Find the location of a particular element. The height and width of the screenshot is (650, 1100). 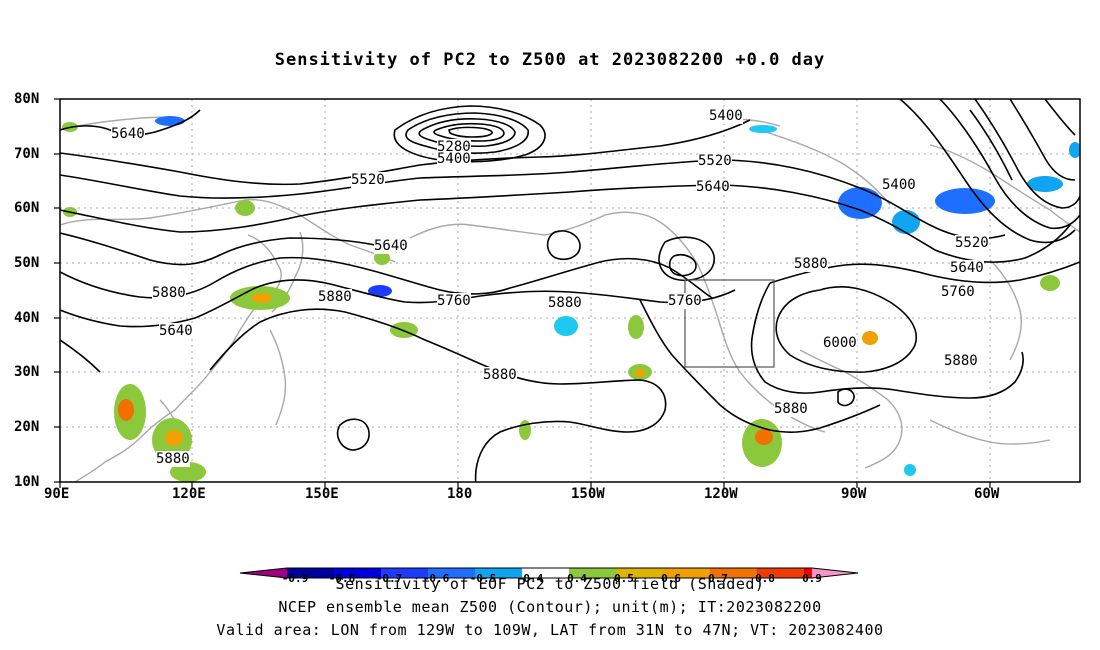

lat-label: 30N is located at coordinates (27, 372).